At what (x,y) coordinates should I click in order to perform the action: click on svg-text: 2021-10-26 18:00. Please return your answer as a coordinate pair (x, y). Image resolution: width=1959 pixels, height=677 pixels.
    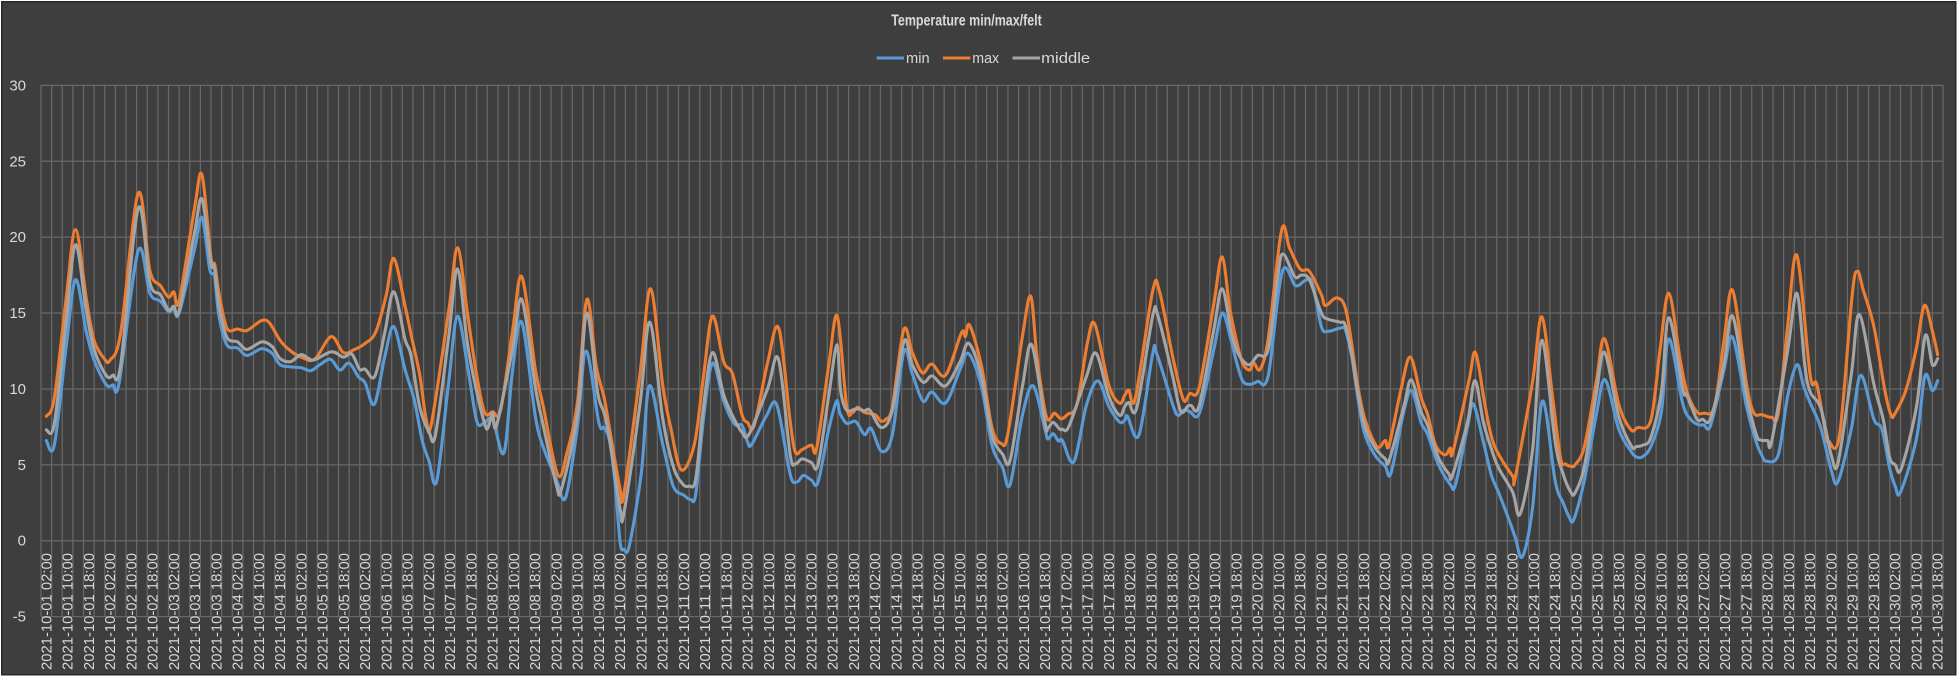
    Looking at the image, I should click on (1683, 611).